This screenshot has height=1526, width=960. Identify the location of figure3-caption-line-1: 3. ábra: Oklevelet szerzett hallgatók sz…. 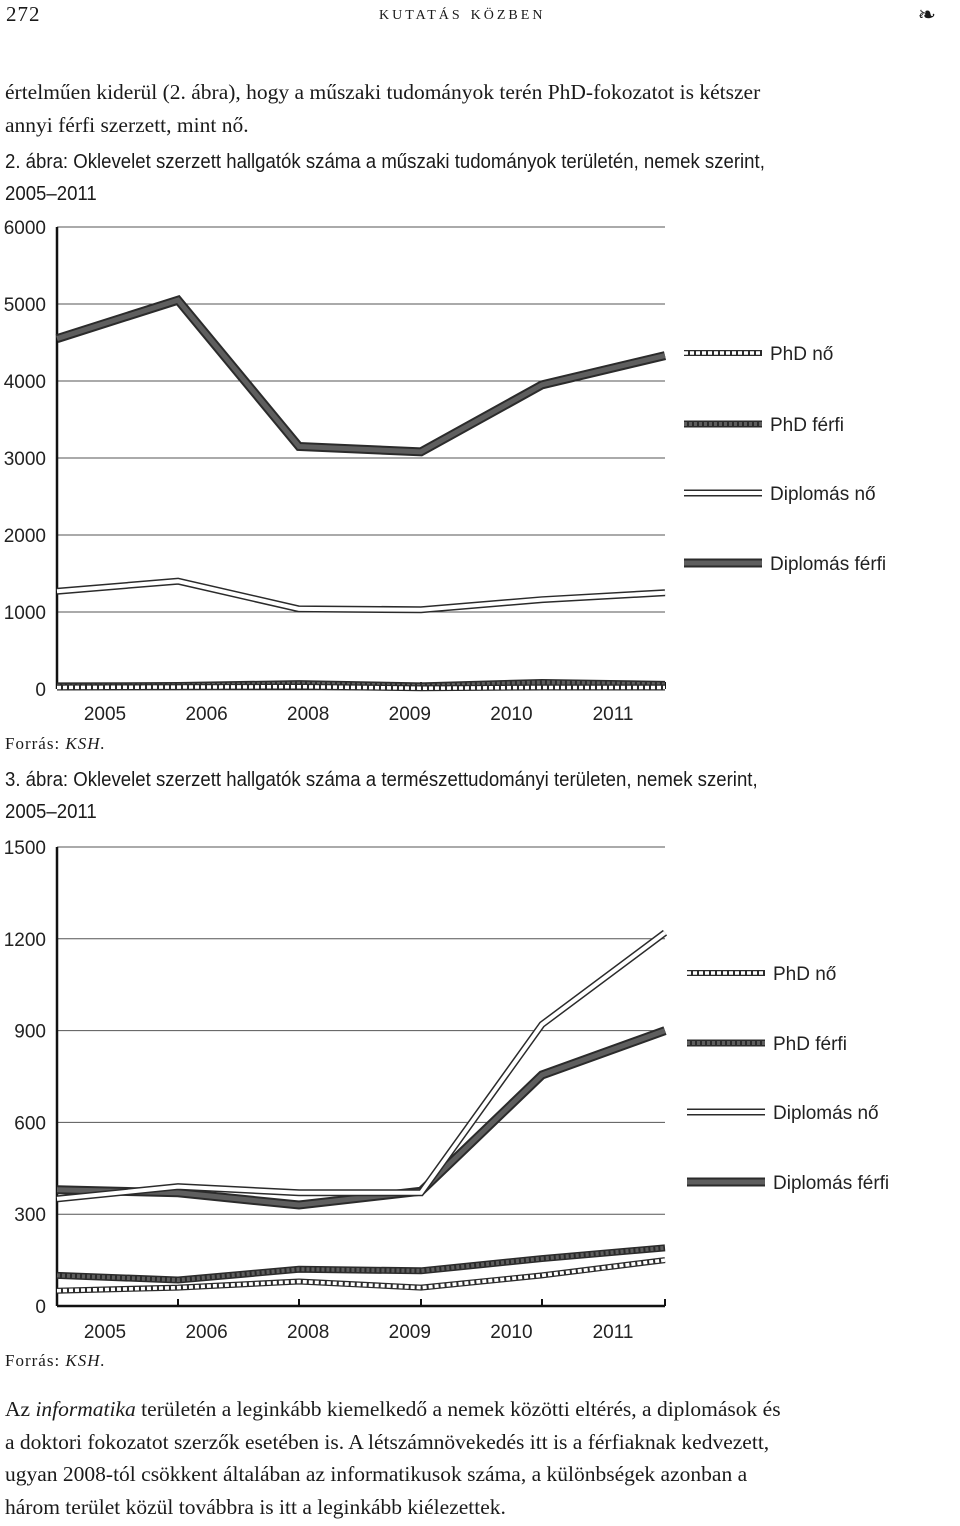
(381, 780).